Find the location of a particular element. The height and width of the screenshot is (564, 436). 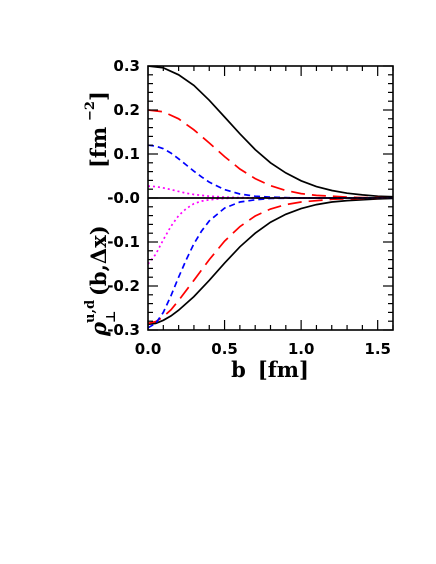

y-axis-unit-close: ] is located at coordinates (98, 96).